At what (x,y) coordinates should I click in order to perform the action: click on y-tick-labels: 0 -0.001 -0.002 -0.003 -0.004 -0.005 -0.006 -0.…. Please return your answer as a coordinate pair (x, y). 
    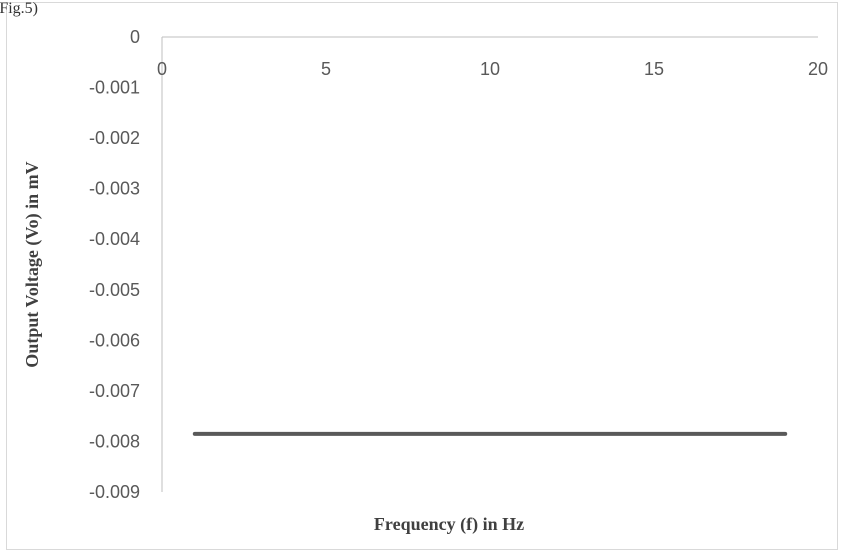
    Looking at the image, I should click on (114, 264).